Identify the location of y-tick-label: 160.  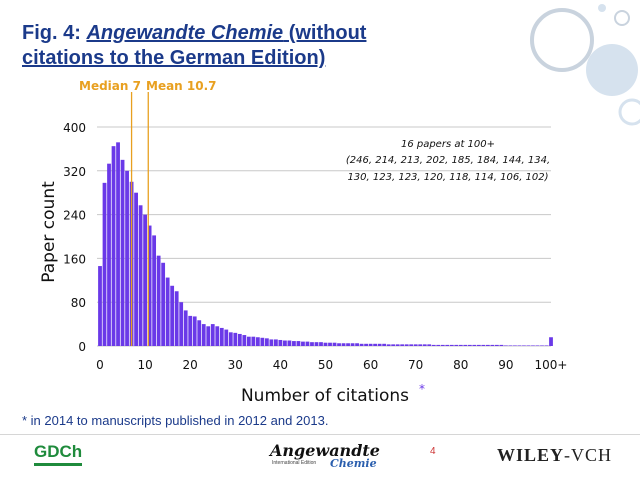
(74, 259).